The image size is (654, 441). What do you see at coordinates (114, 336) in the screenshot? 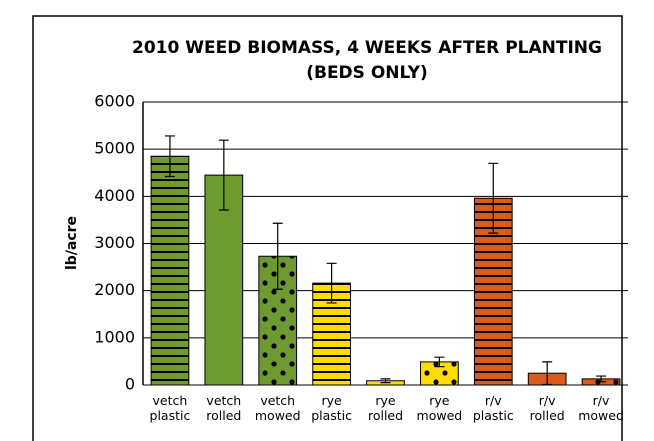
I see `y-tick-label: 1000` at bounding box center [114, 336].